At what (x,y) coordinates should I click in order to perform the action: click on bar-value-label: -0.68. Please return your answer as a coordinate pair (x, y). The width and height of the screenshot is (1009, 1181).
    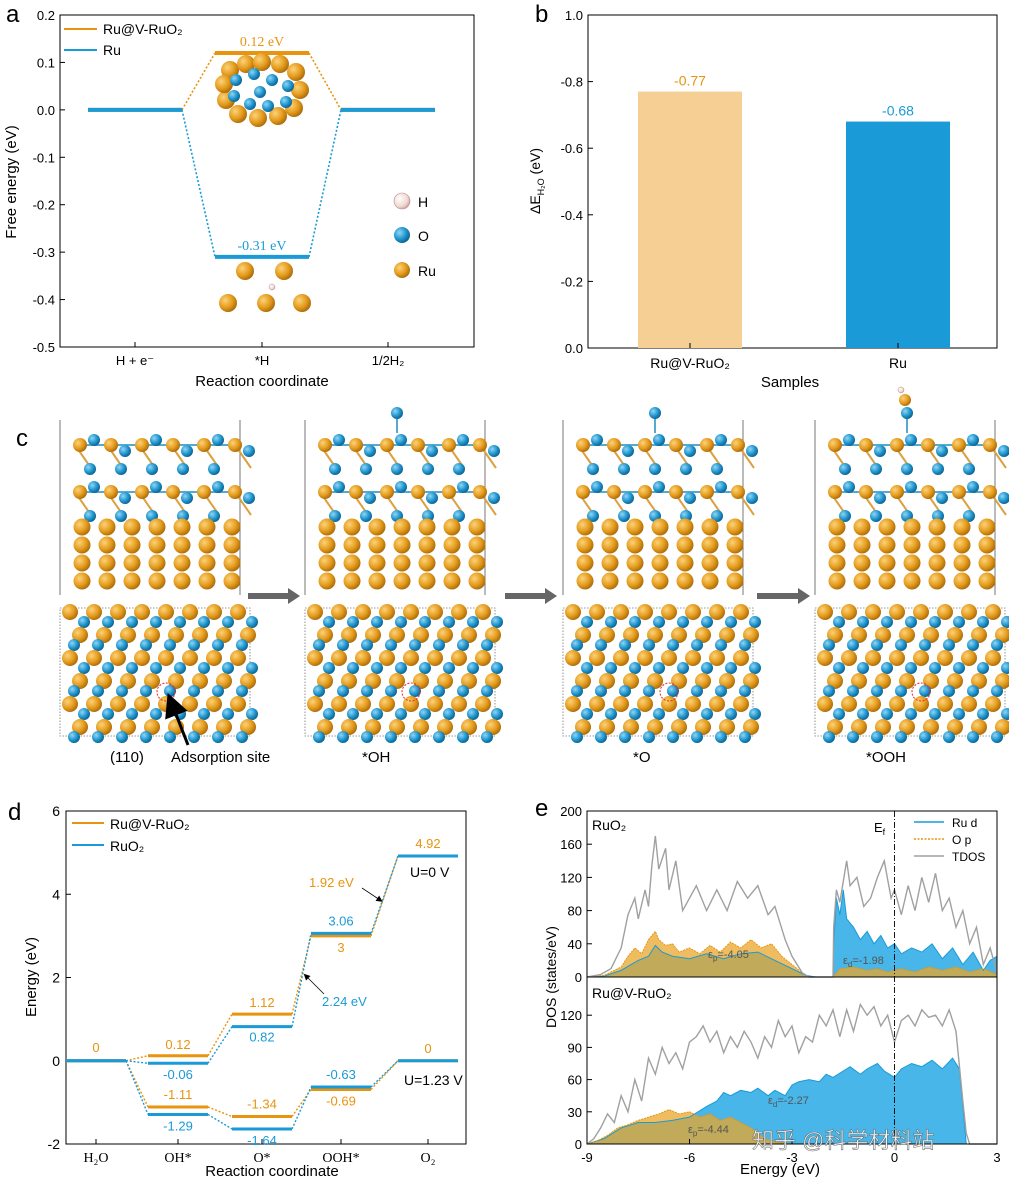
    Looking at the image, I should click on (898, 111).